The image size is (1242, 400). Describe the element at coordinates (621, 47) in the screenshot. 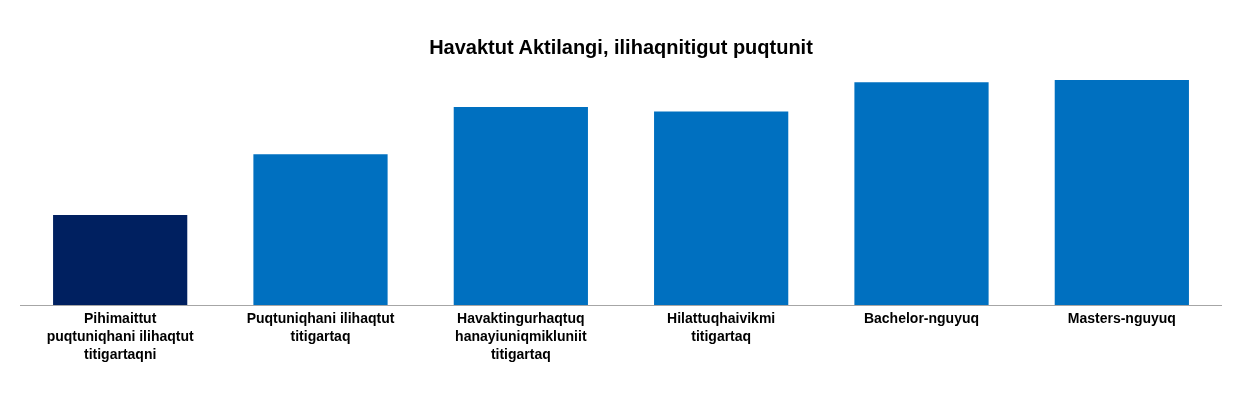

I see `chart-title: Havaktut Aktilangi, ilihaqnitigut puqtunit` at that location.